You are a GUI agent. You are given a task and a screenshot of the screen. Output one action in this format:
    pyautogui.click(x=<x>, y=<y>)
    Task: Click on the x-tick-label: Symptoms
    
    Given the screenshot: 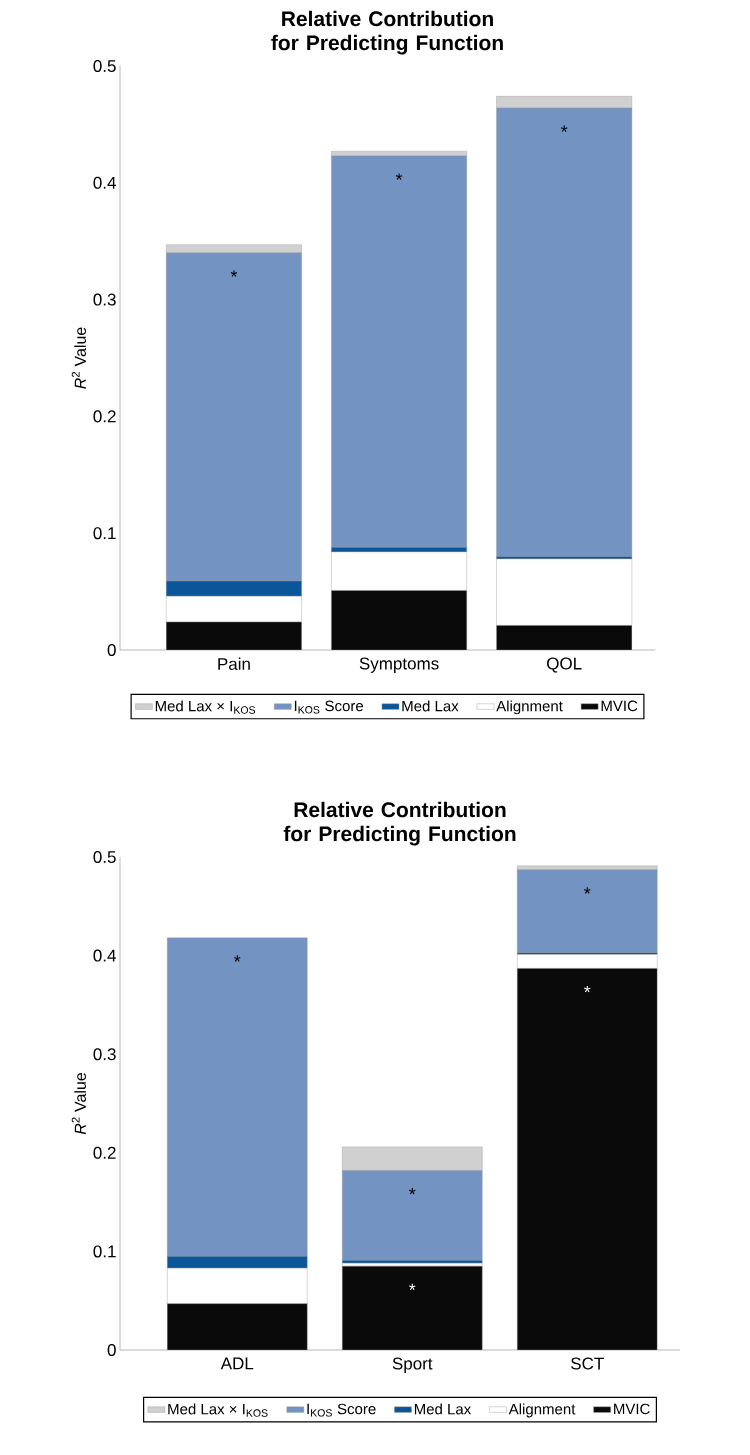 What is the action you would take?
    pyautogui.click(x=399, y=665)
    